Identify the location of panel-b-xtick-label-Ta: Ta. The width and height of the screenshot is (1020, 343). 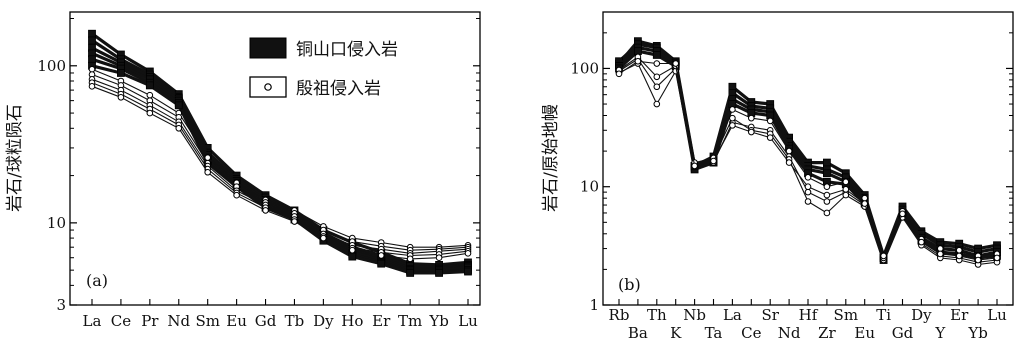
(714, 333).